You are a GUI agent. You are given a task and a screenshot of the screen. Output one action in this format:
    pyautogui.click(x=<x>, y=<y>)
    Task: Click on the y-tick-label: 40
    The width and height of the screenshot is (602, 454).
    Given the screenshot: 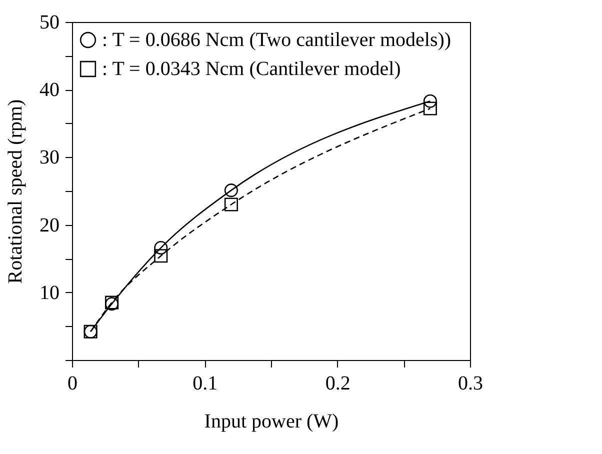 What is the action you would take?
    pyautogui.click(x=50, y=90)
    